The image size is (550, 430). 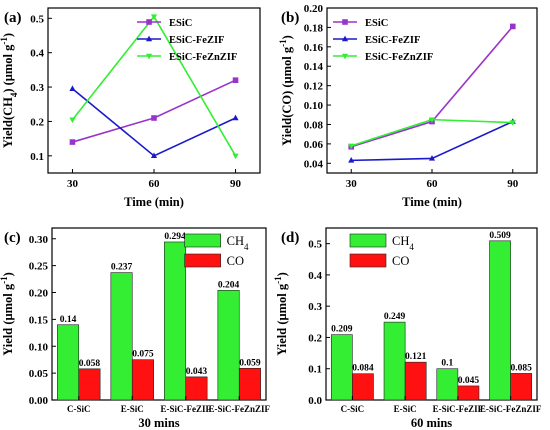 What do you see at coordinates (447, 364) in the screenshot?
I see `data-label: 0.1` at bounding box center [447, 364].